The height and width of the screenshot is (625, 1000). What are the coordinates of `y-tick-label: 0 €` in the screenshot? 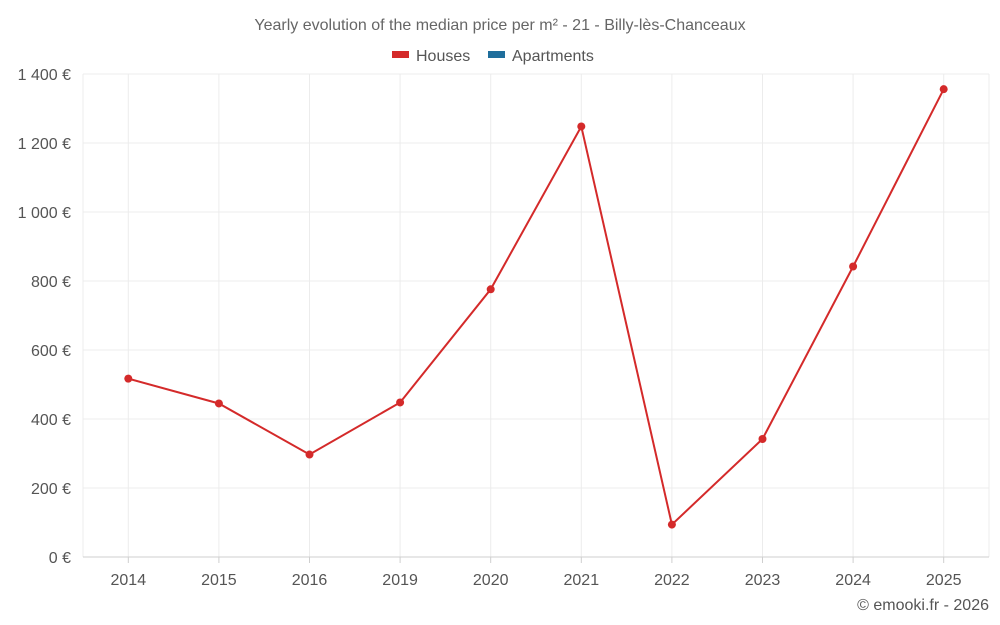 It's located at (60, 558).